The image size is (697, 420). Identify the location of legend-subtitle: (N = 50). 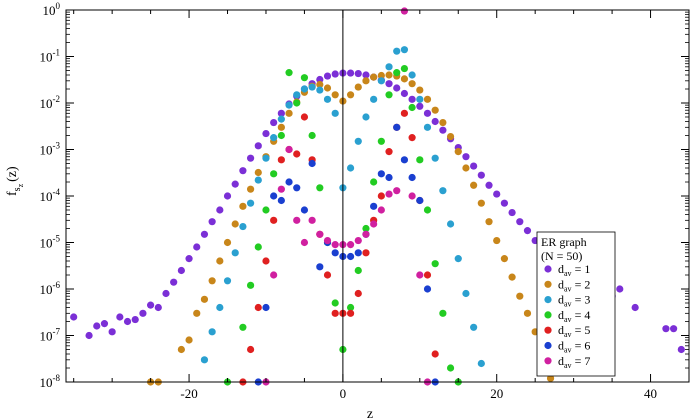
(561, 256).